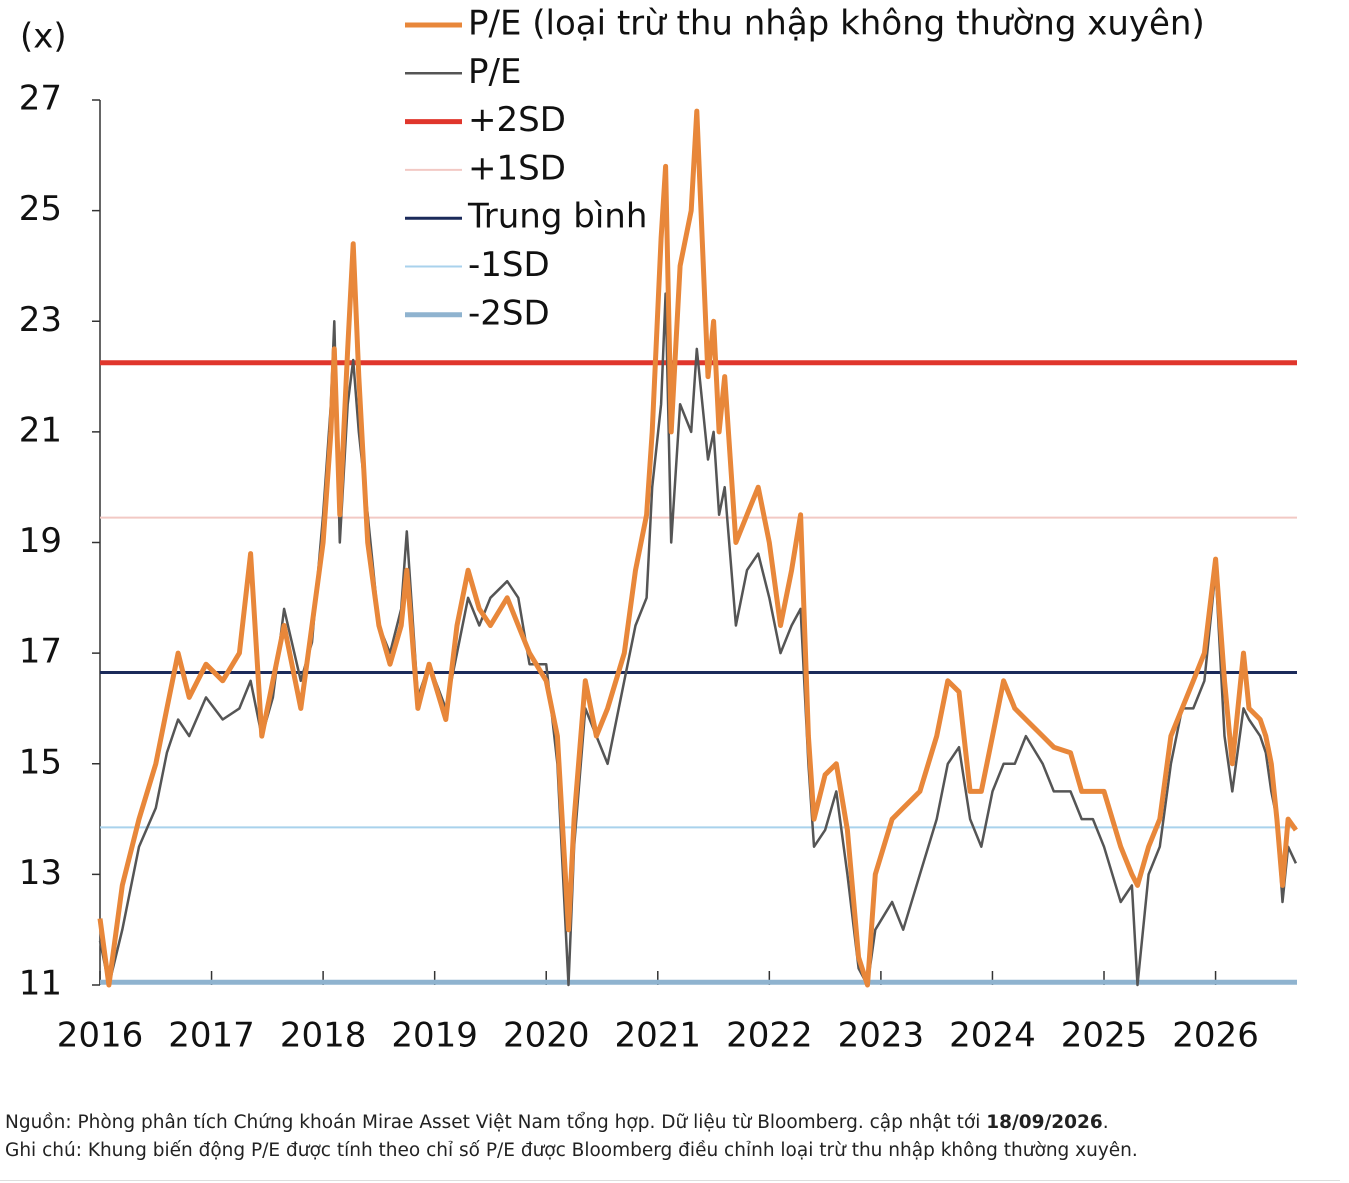 The width and height of the screenshot is (1349, 1183). I want to click on legend-label: -1SD, so click(509, 265).